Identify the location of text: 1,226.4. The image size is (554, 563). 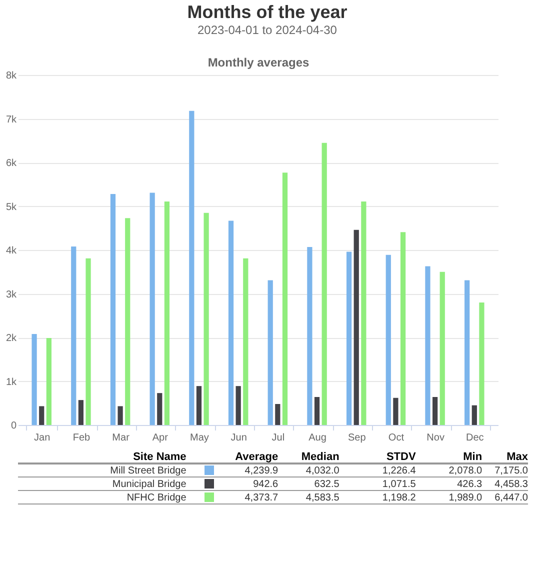
(399, 470).